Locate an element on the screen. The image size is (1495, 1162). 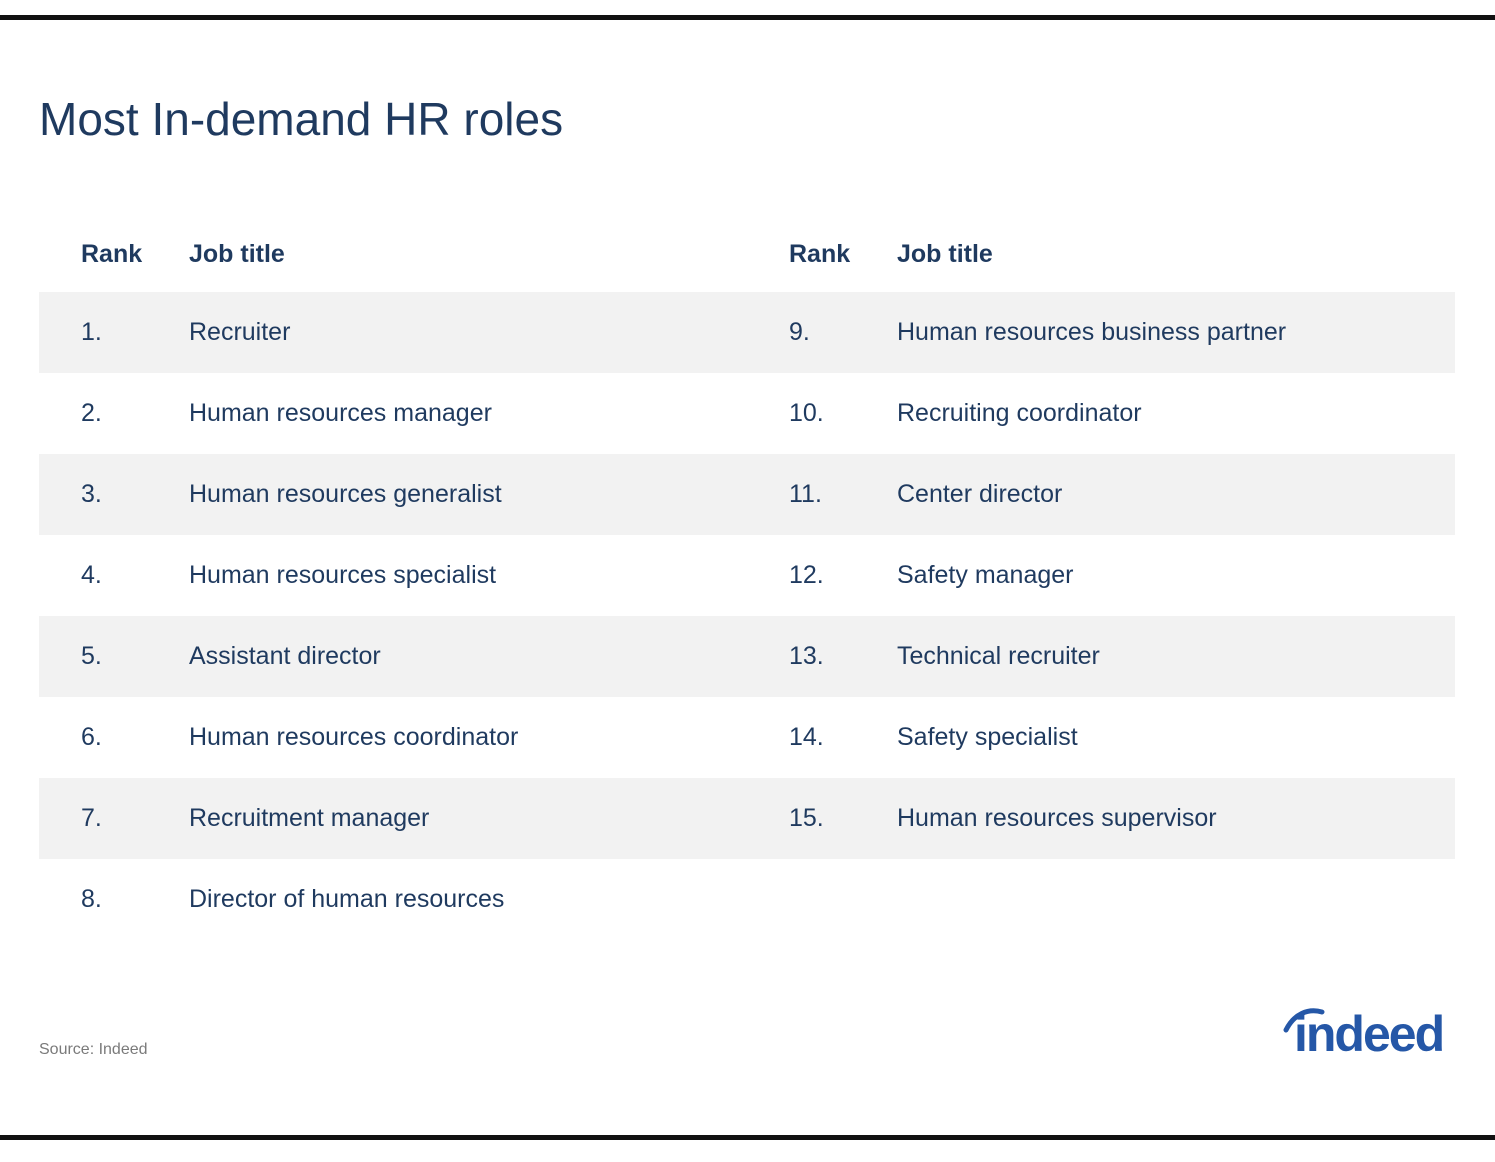
rank-cell: 13. is located at coordinates (806, 656).